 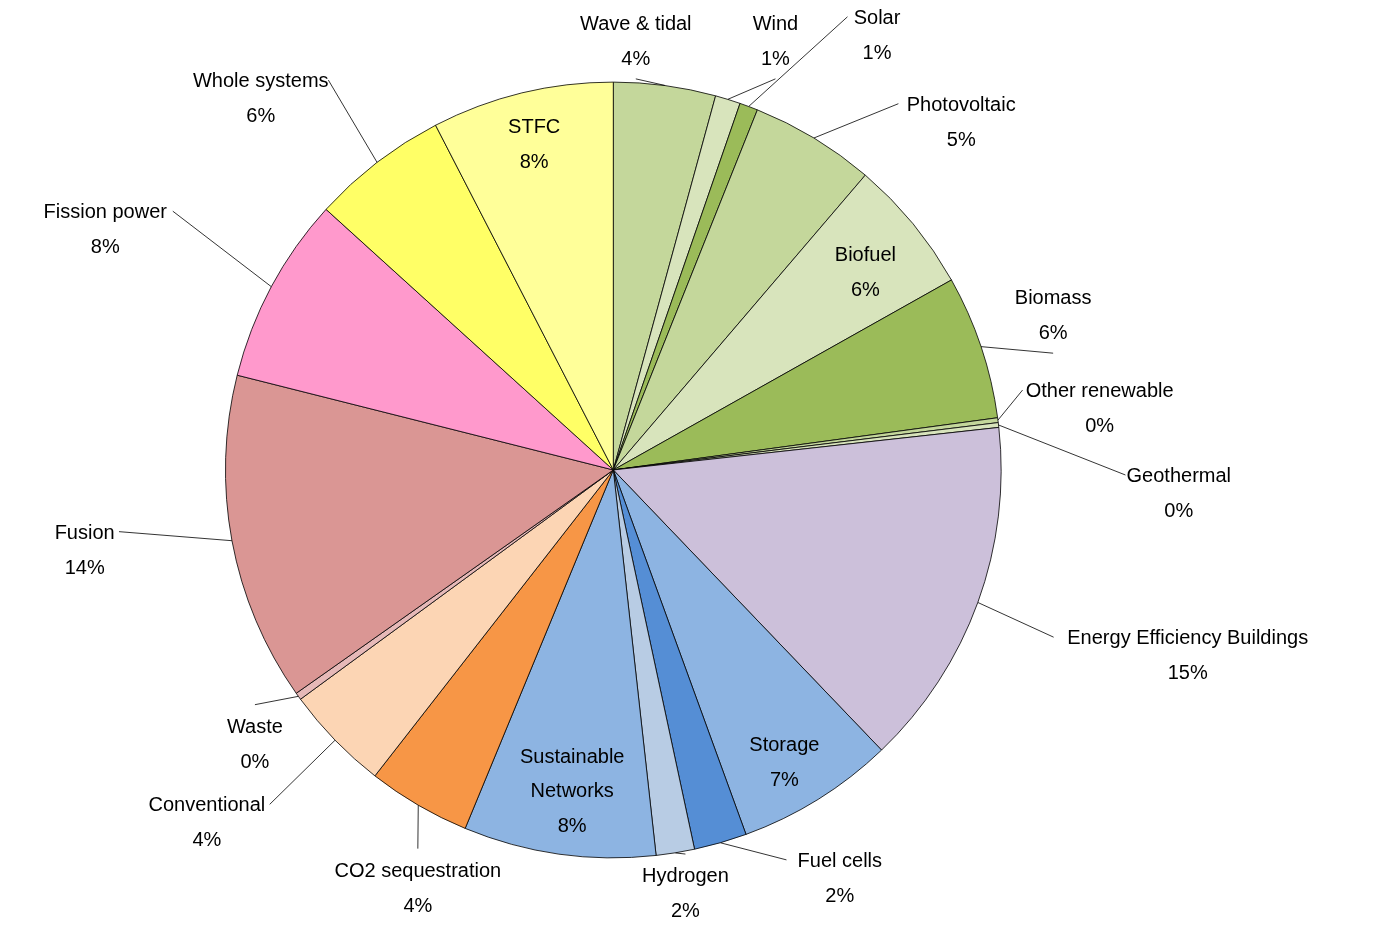 I want to click on slice-label: Fusion, so click(x=84, y=531).